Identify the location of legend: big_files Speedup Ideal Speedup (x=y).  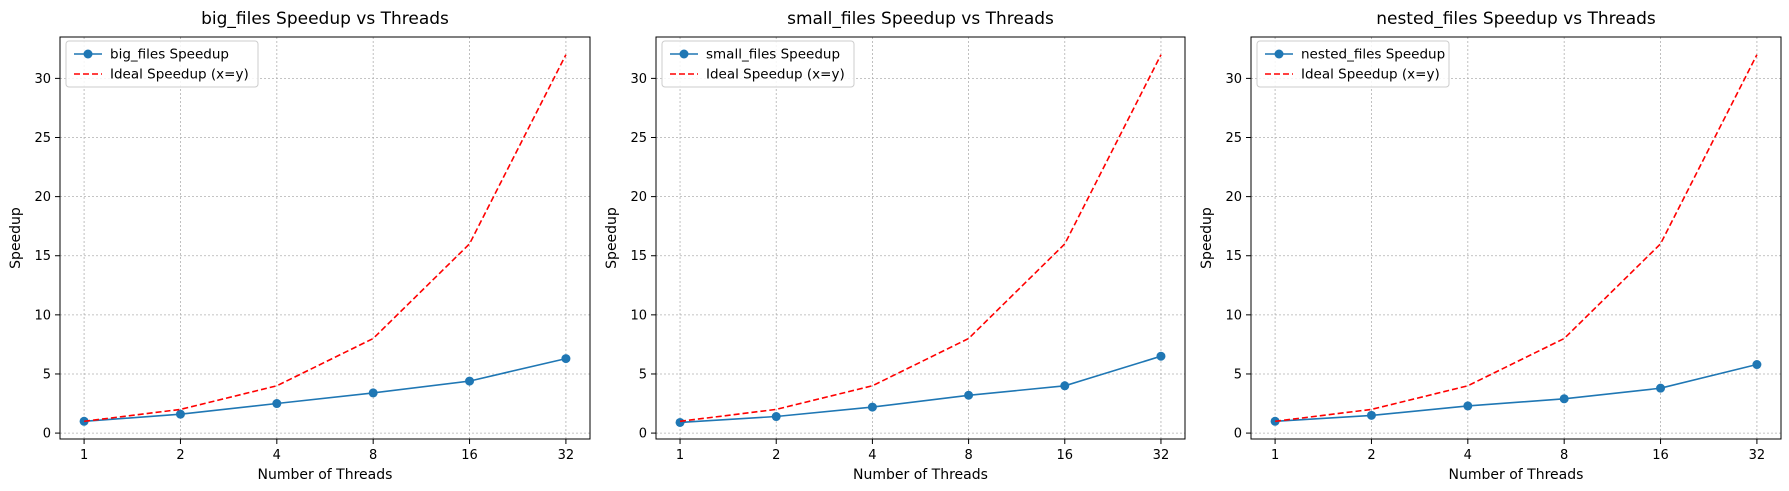
(162, 64).